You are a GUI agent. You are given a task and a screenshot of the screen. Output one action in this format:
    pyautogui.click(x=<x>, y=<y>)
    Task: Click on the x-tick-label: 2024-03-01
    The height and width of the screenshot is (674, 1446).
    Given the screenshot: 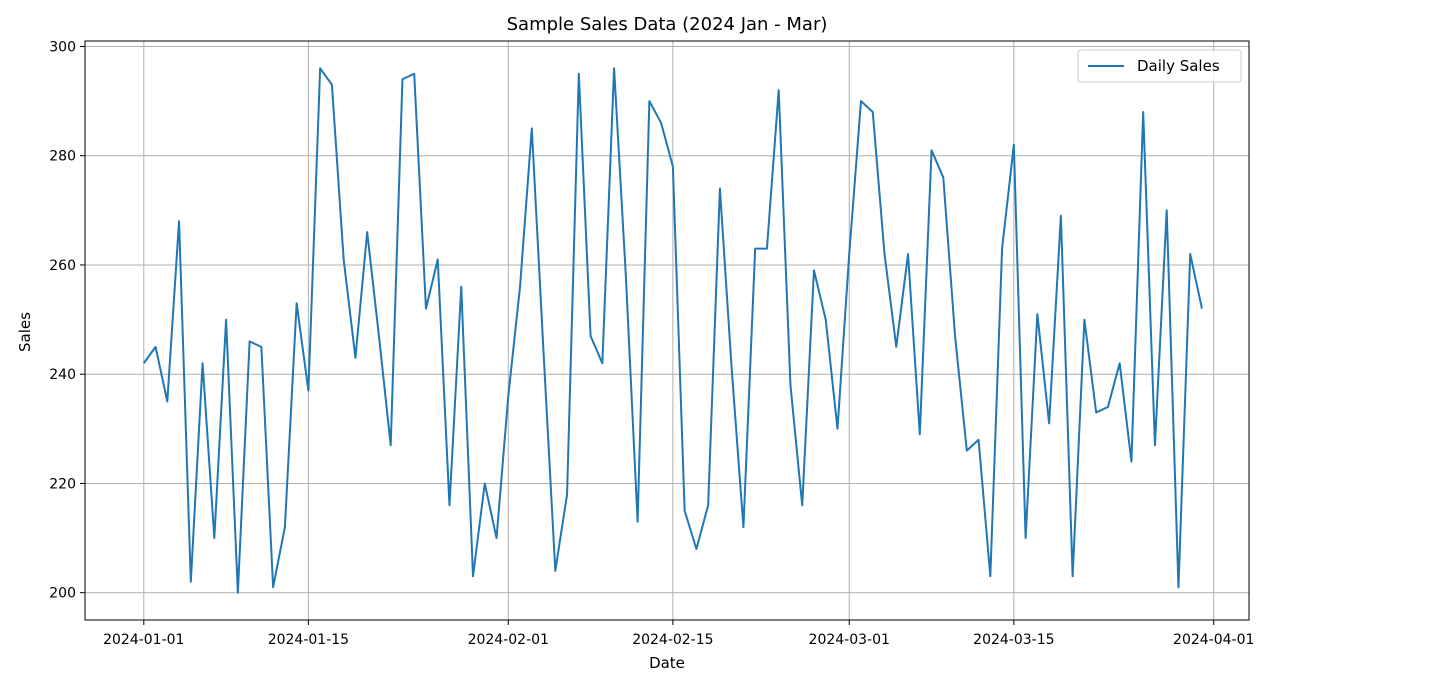 What is the action you would take?
    pyautogui.click(x=849, y=640)
    